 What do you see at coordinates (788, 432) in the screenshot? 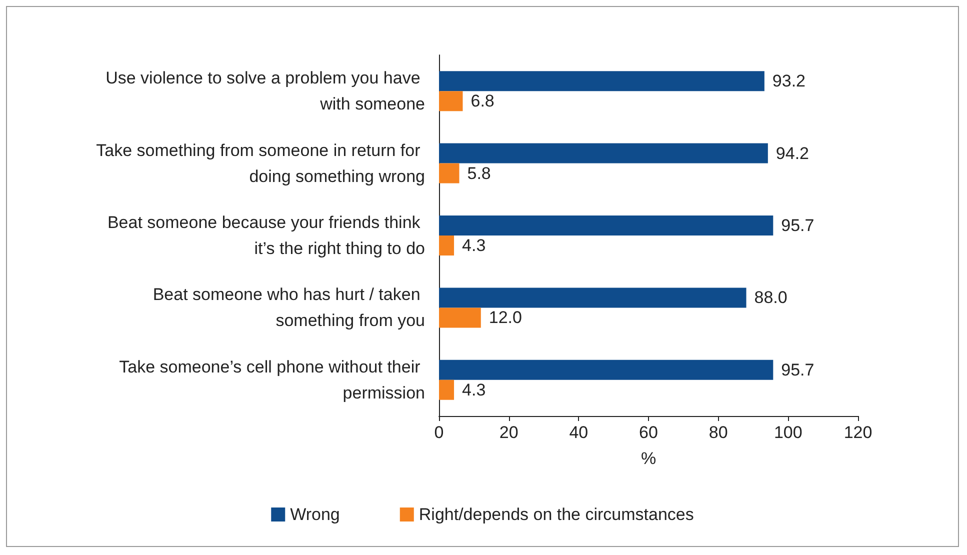
I see `x-tick-label: 100` at bounding box center [788, 432].